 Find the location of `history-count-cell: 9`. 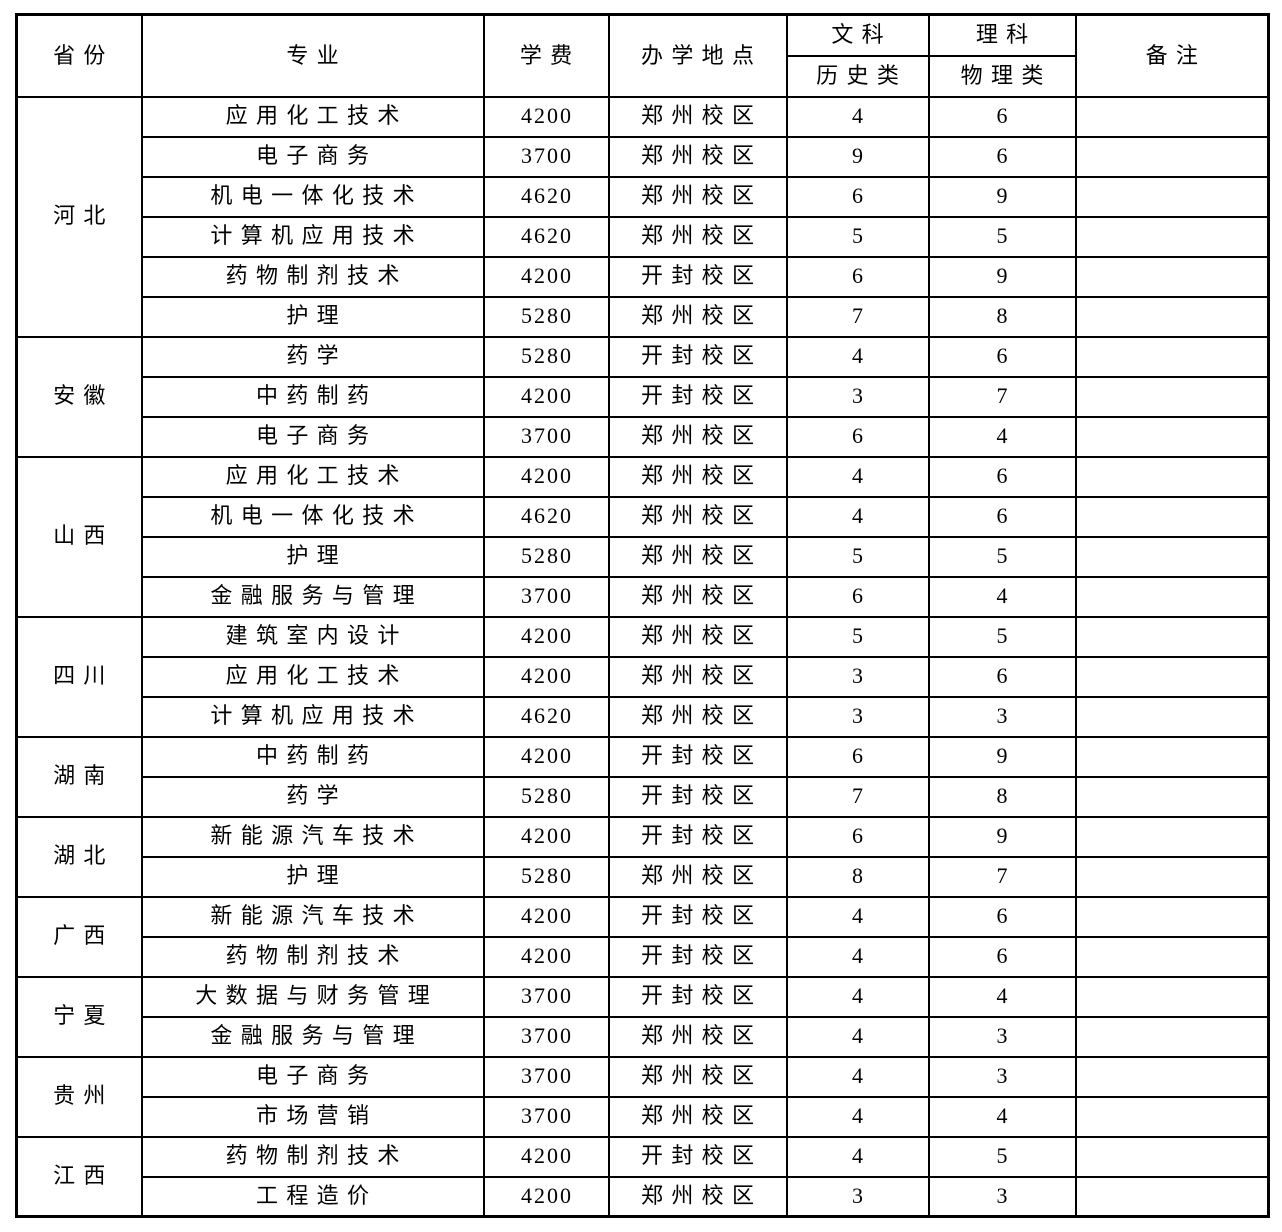

history-count-cell: 9 is located at coordinates (857, 156).